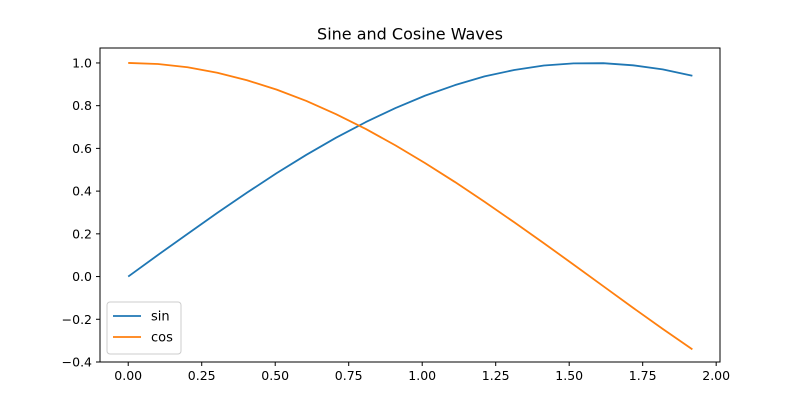 This screenshot has width=800, height=400. I want to click on x-tick-label: 0.00, so click(128, 375).